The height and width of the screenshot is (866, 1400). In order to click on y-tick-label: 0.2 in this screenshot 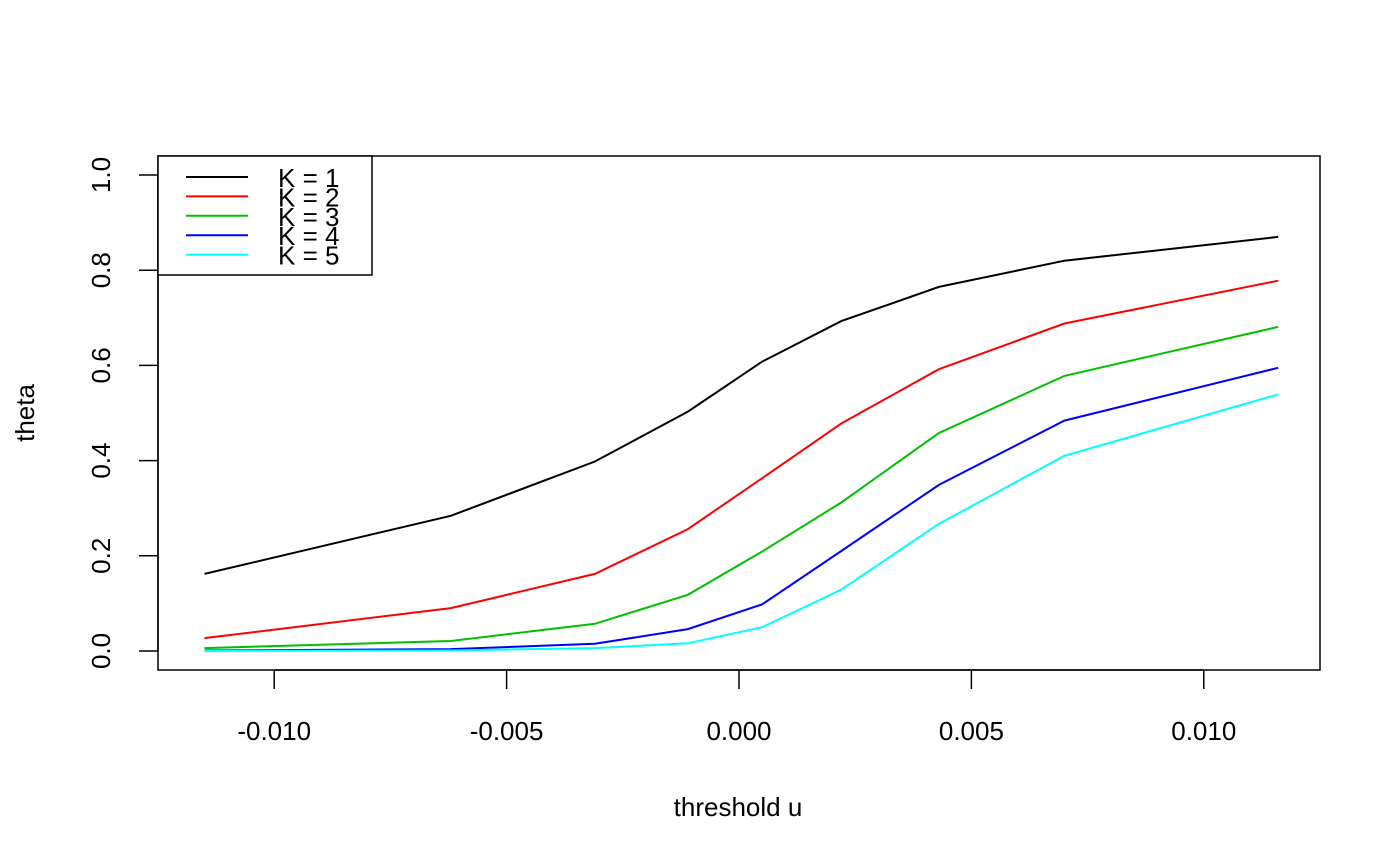, I will do `click(101, 556)`.